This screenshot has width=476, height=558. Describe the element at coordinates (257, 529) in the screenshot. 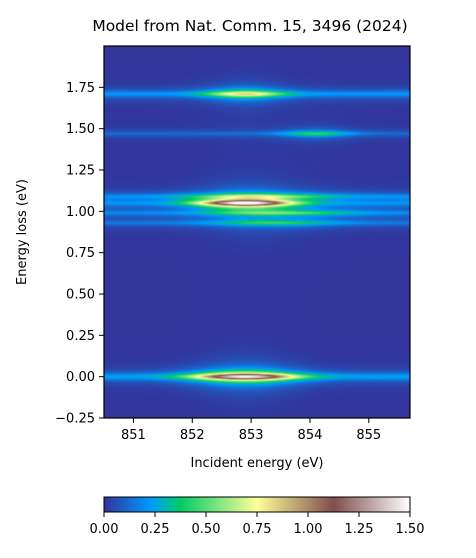

I see `colorbar-tick-label: 0.75` at that location.